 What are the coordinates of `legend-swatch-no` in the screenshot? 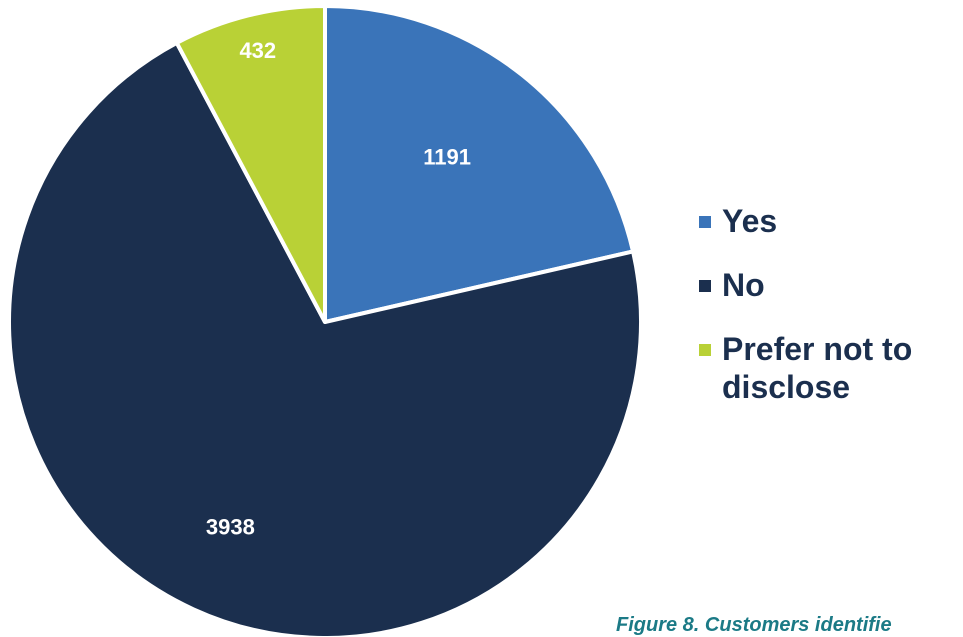 It's located at (705, 286).